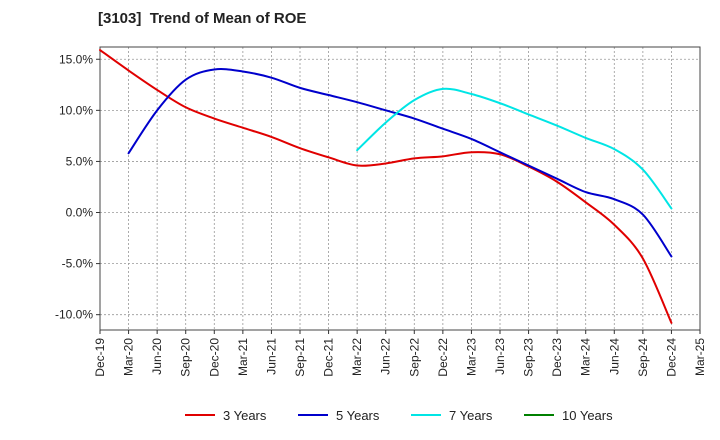 The width and height of the screenshot is (720, 440). Describe the element at coordinates (671, 357) in the screenshot. I see `x-tick-label: Dec-24` at that location.